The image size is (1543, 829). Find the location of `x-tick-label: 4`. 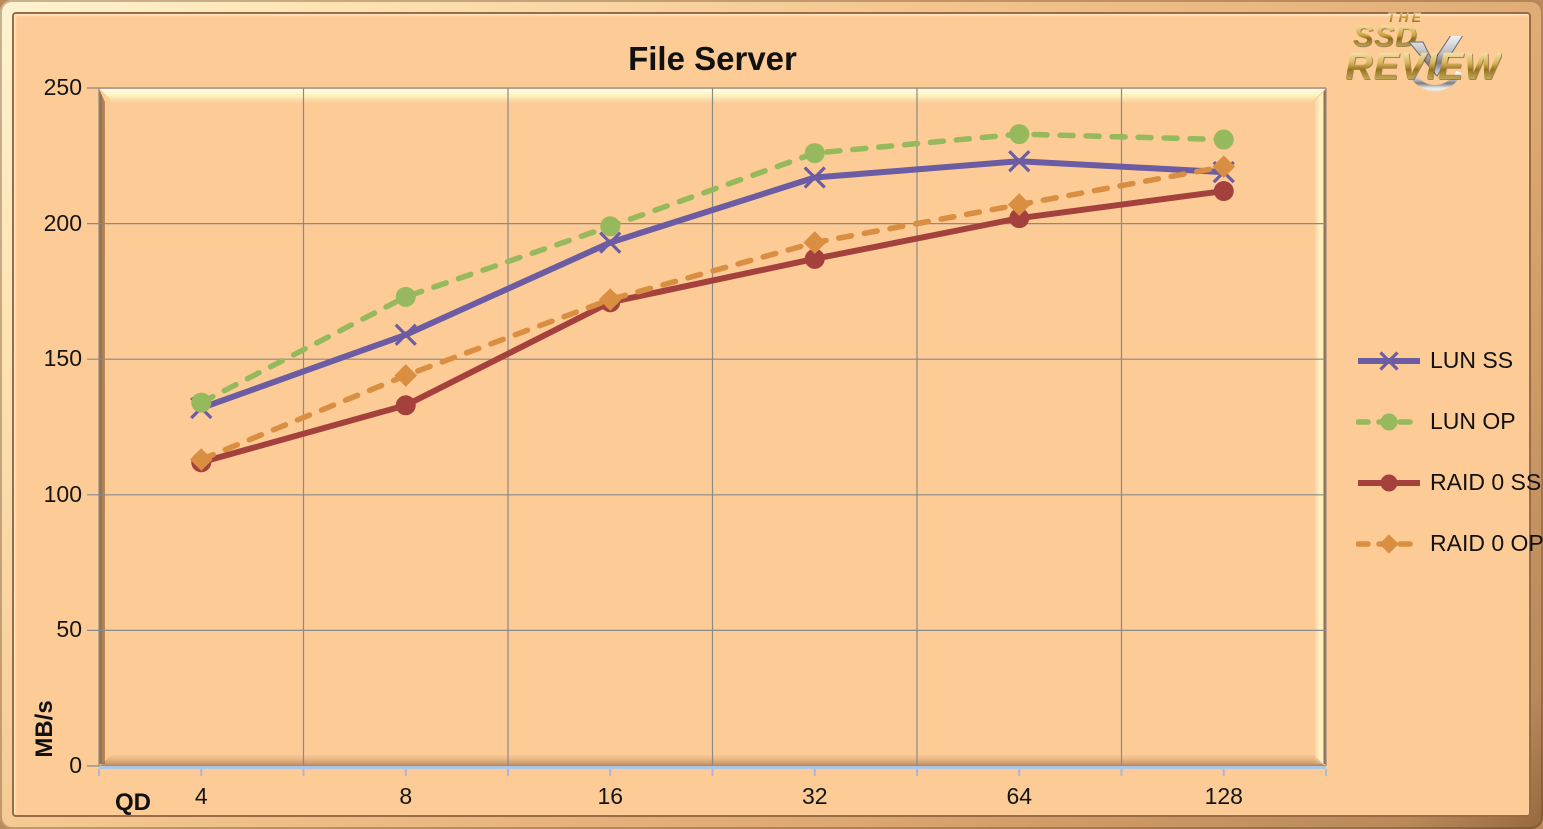

x-tick-label: 4 is located at coordinates (201, 796).